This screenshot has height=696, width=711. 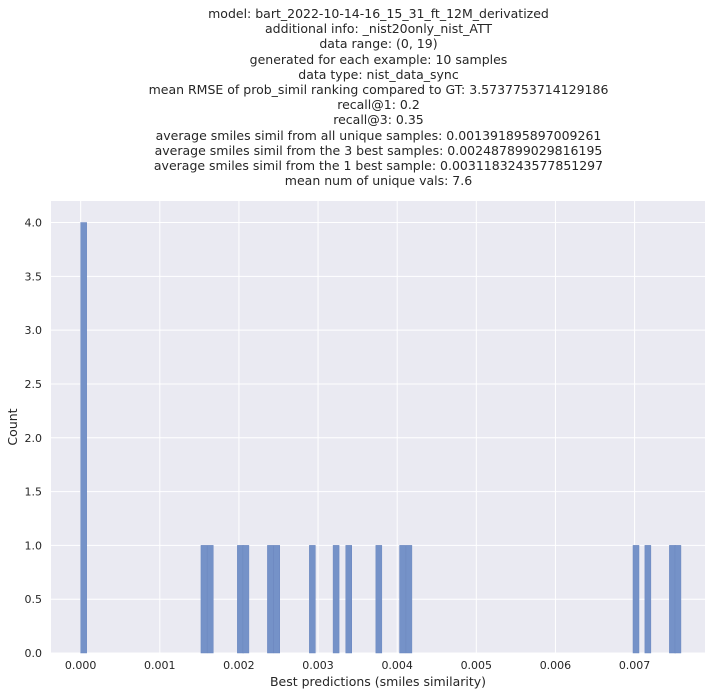 What do you see at coordinates (34, 599) in the screenshot?
I see `y-tick-label: 0.5` at bounding box center [34, 599].